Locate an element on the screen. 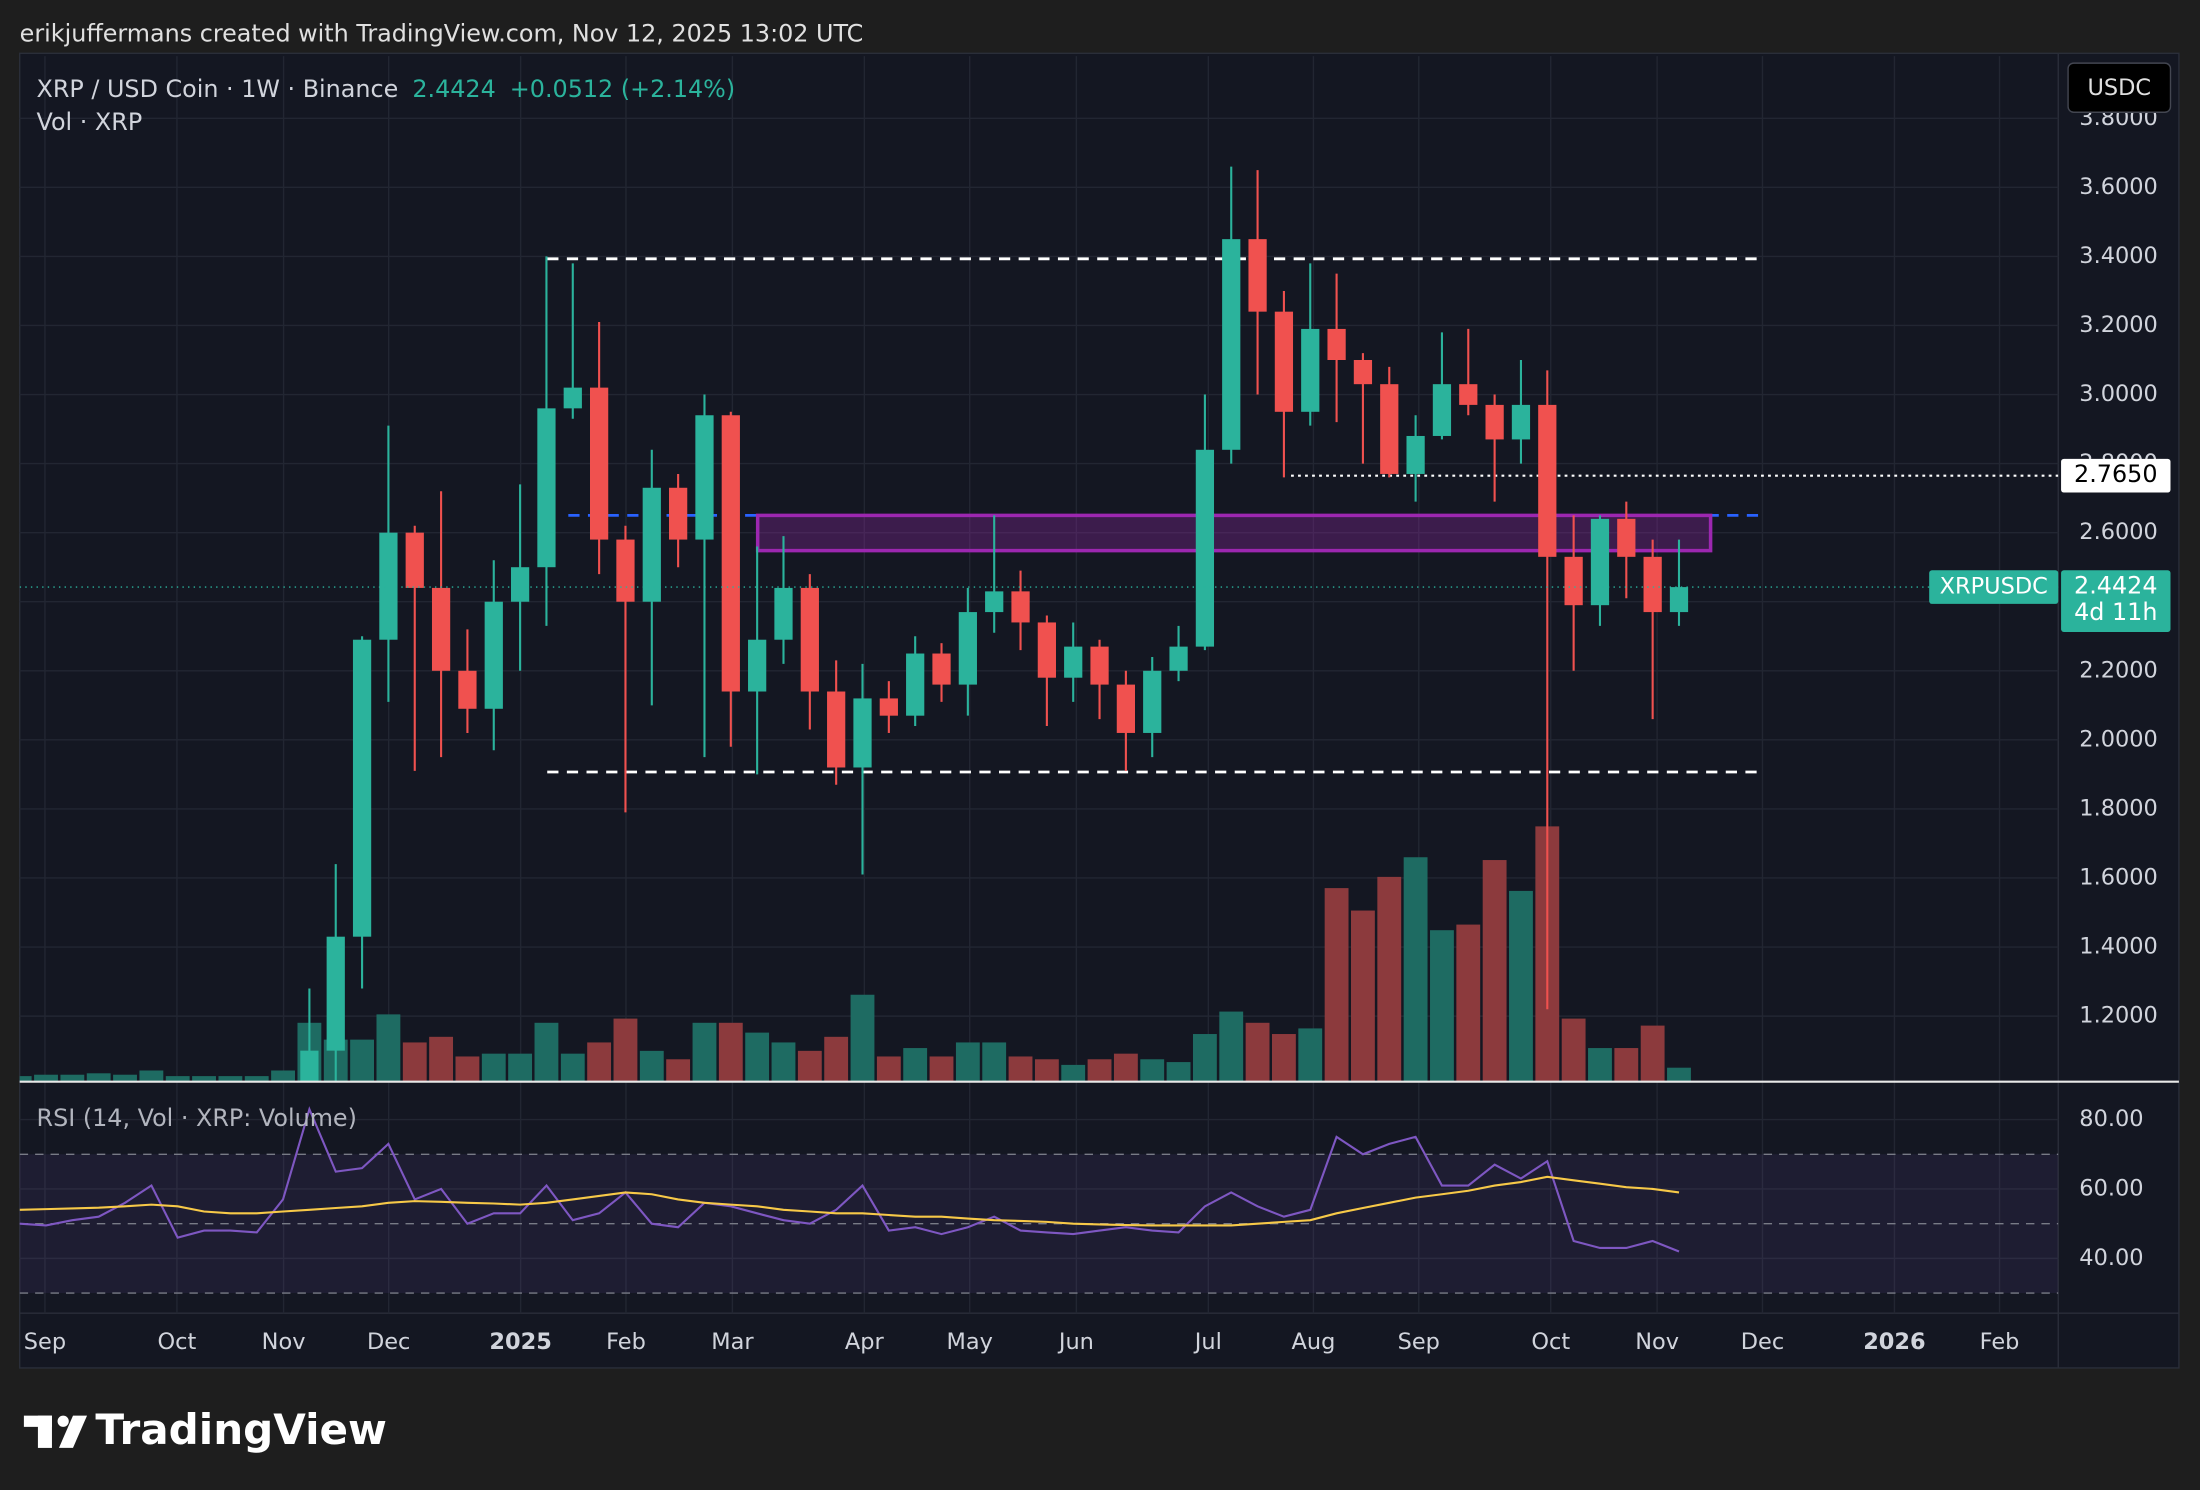  price-change: +0.0512 (+2.14%) is located at coordinates (622, 88).